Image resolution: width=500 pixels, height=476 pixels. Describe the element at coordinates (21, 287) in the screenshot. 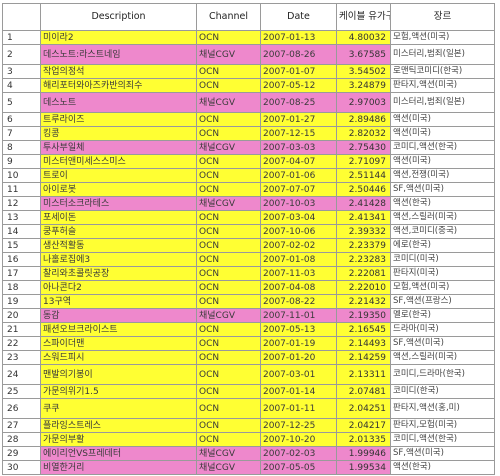

I see `row-number: 18` at that location.